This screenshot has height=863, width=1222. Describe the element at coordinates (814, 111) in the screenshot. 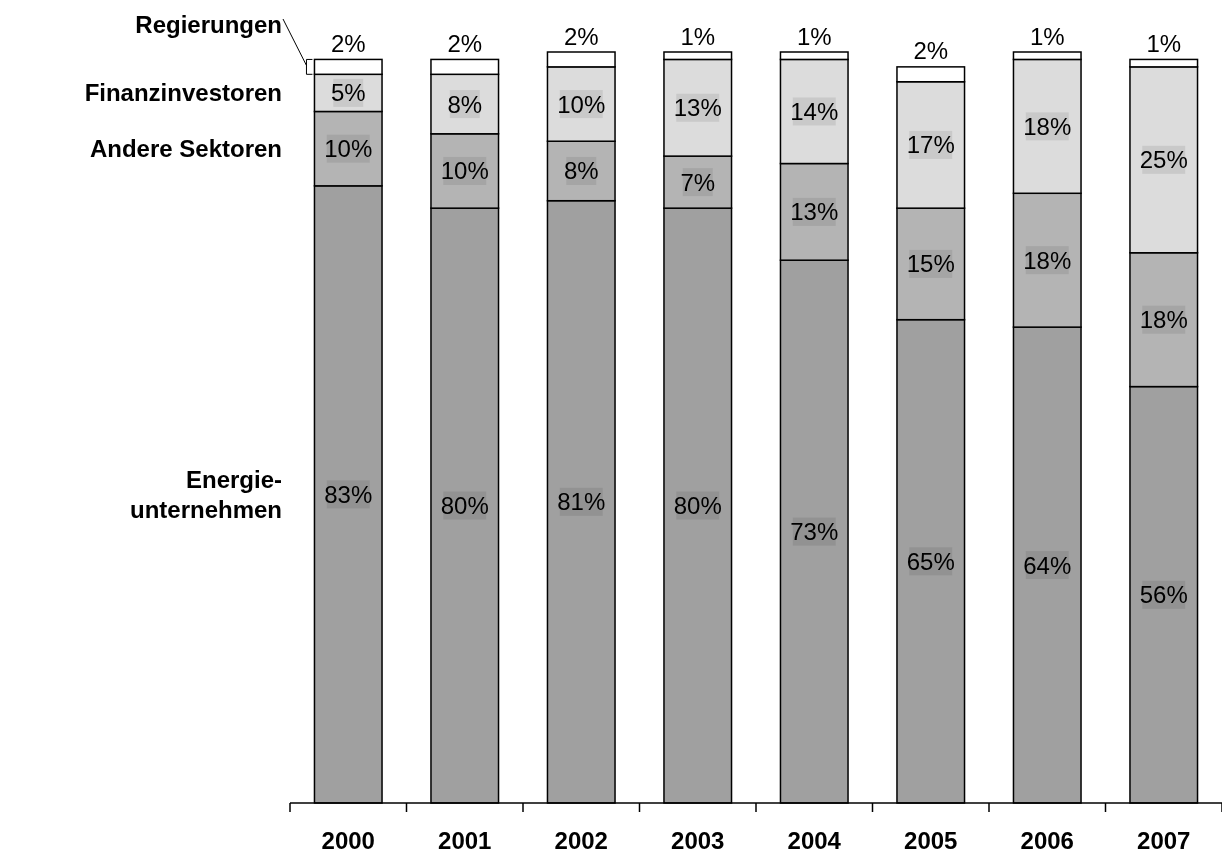

I see `data-label: 14%` at that location.